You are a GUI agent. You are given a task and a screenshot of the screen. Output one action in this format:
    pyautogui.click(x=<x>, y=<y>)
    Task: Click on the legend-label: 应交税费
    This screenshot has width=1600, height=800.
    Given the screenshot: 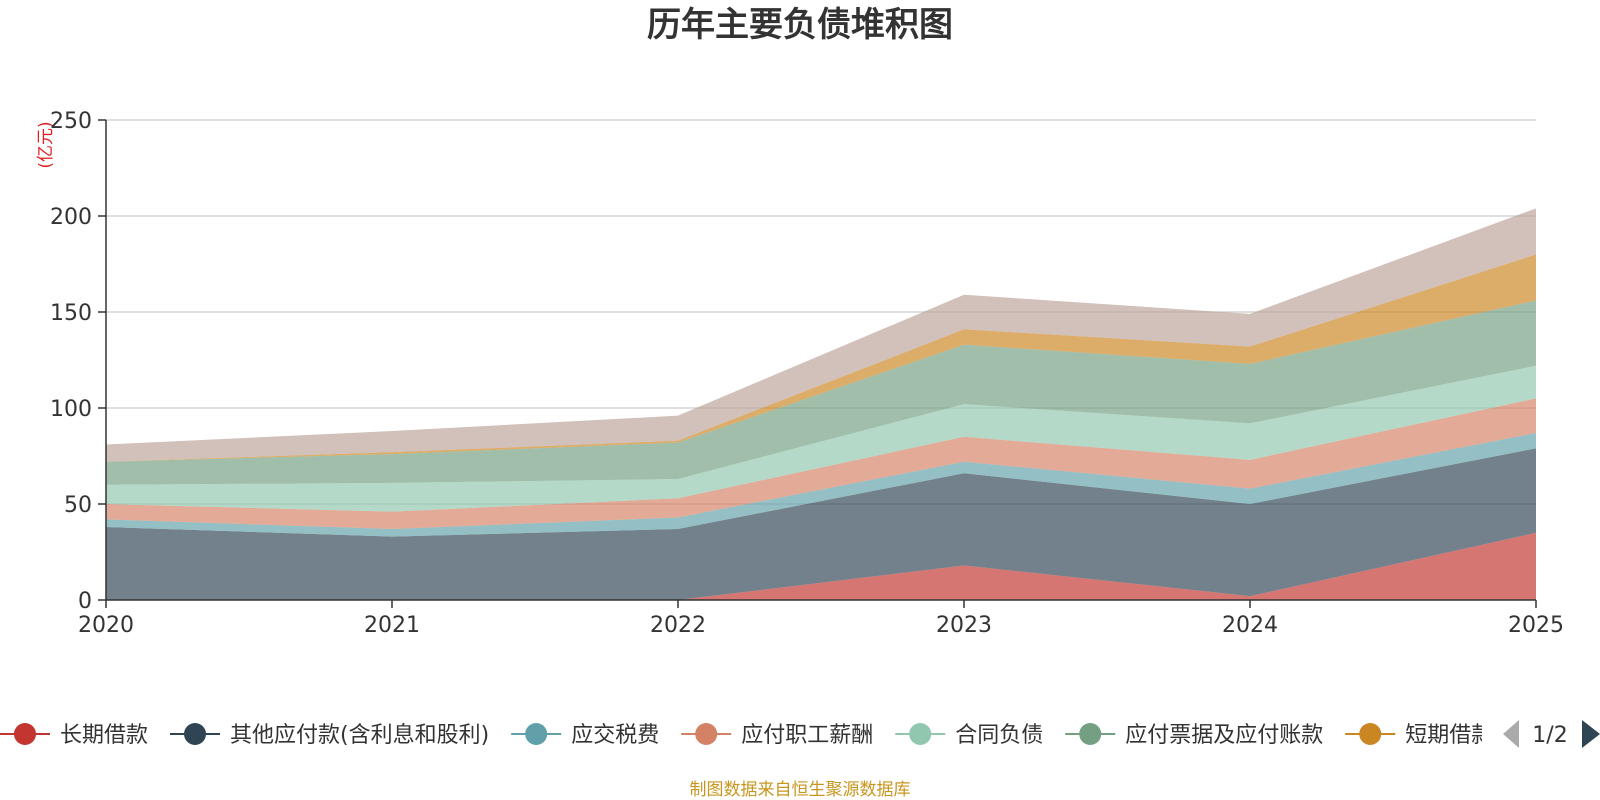 What is the action you would take?
    pyautogui.click(x=615, y=735)
    